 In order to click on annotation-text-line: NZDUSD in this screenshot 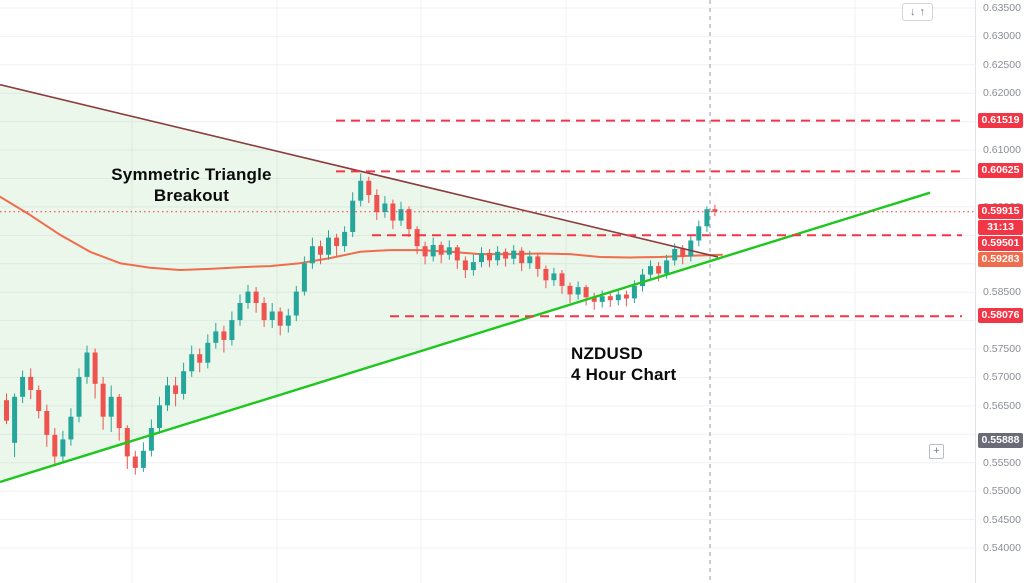, I will do `click(607, 353)`.